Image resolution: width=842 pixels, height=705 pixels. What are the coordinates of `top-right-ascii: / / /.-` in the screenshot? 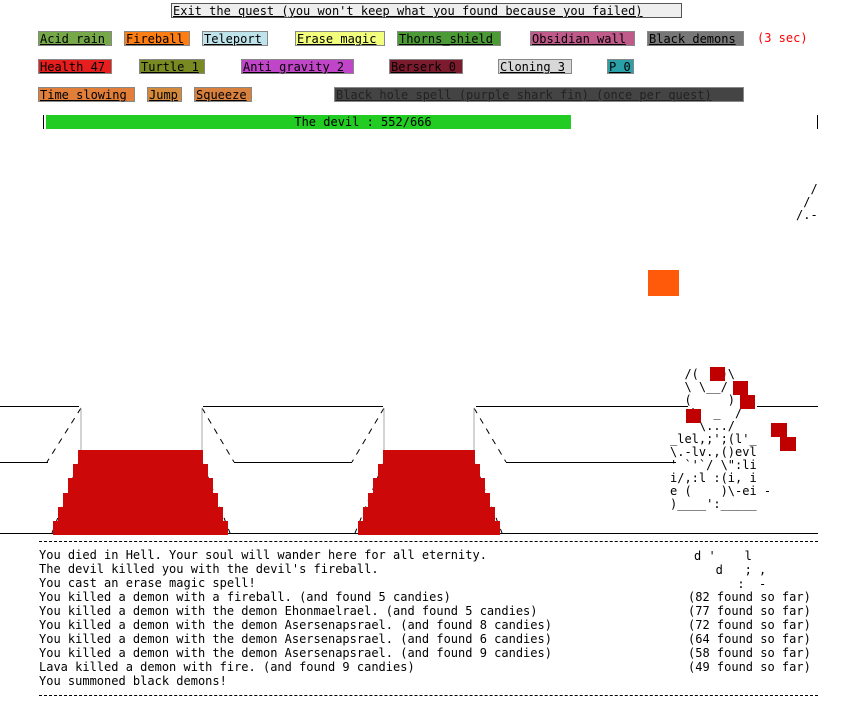 It's located at (807, 202).